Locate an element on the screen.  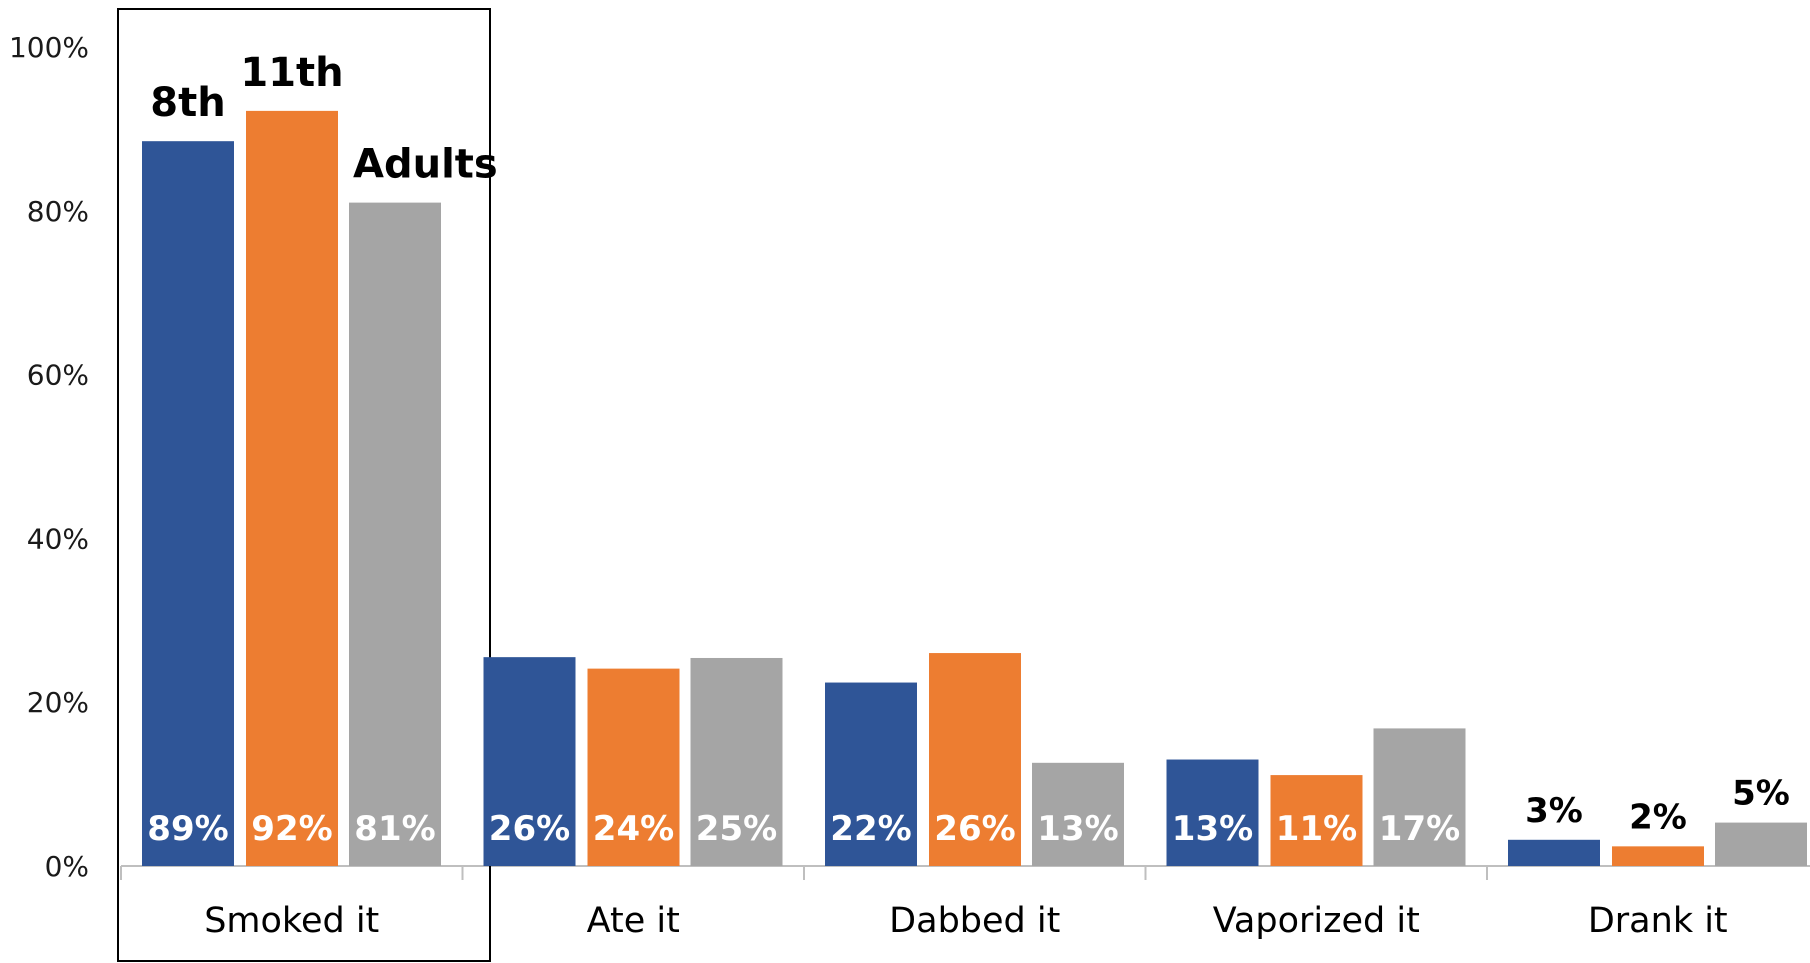
value-label: 92% is located at coordinates (291, 829).